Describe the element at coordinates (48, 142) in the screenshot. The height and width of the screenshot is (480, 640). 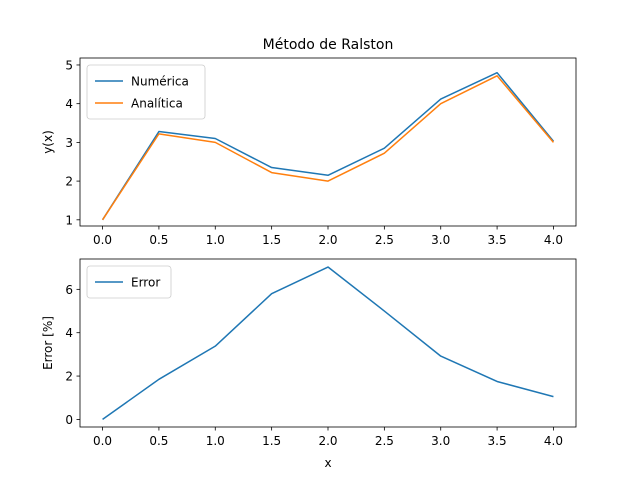
I see `y-axis-label: y(x)` at that location.